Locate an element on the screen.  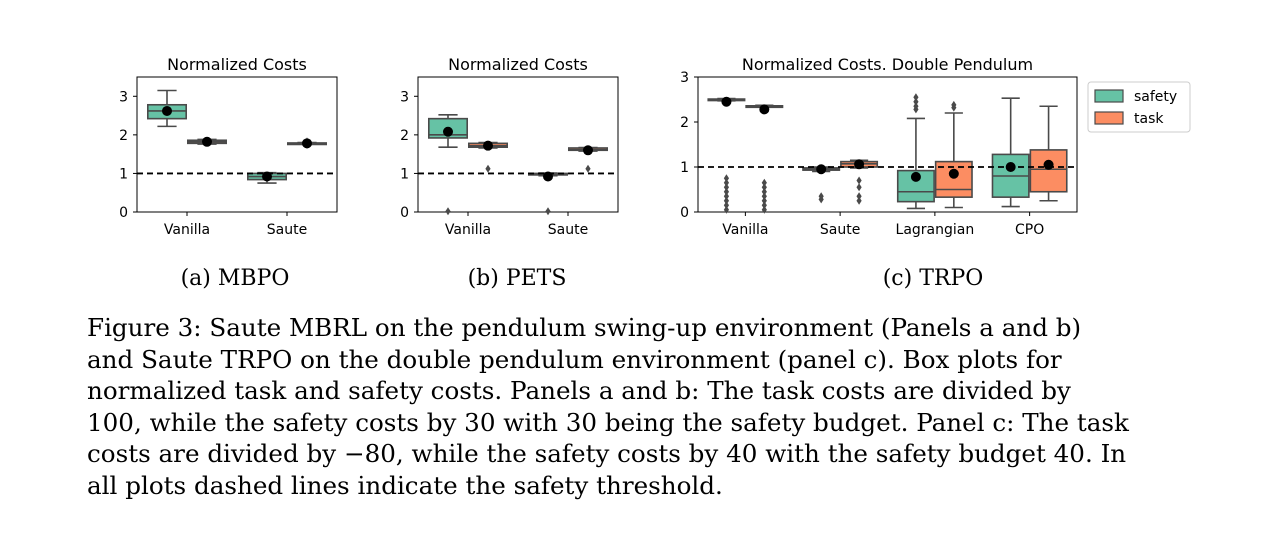
chart-panel-b: Normalized Costs 0 1 2 3 Vanilla Saute is located at coordinates (509, 146).